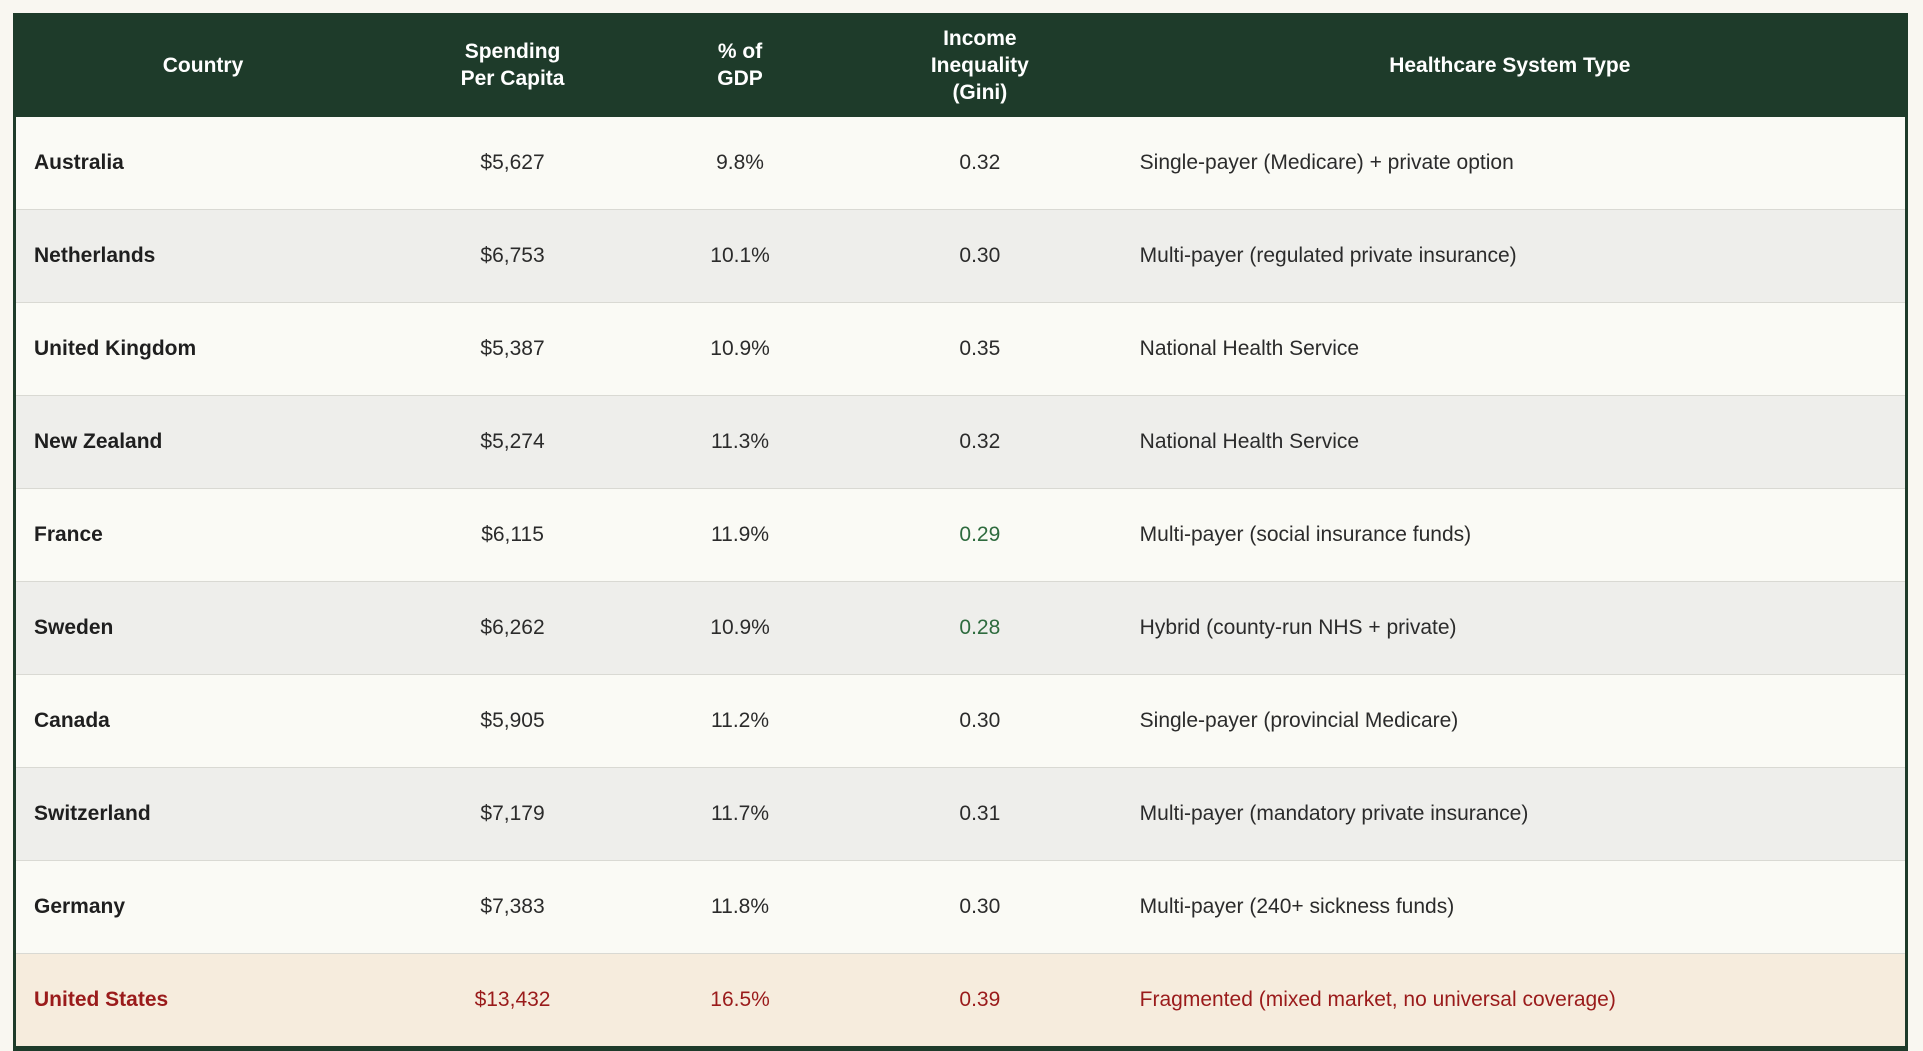 Image resolution: width=1923 pixels, height=1051 pixels. I want to click on cell-system: Multi-payer (social insurance funds), so click(1510, 534).